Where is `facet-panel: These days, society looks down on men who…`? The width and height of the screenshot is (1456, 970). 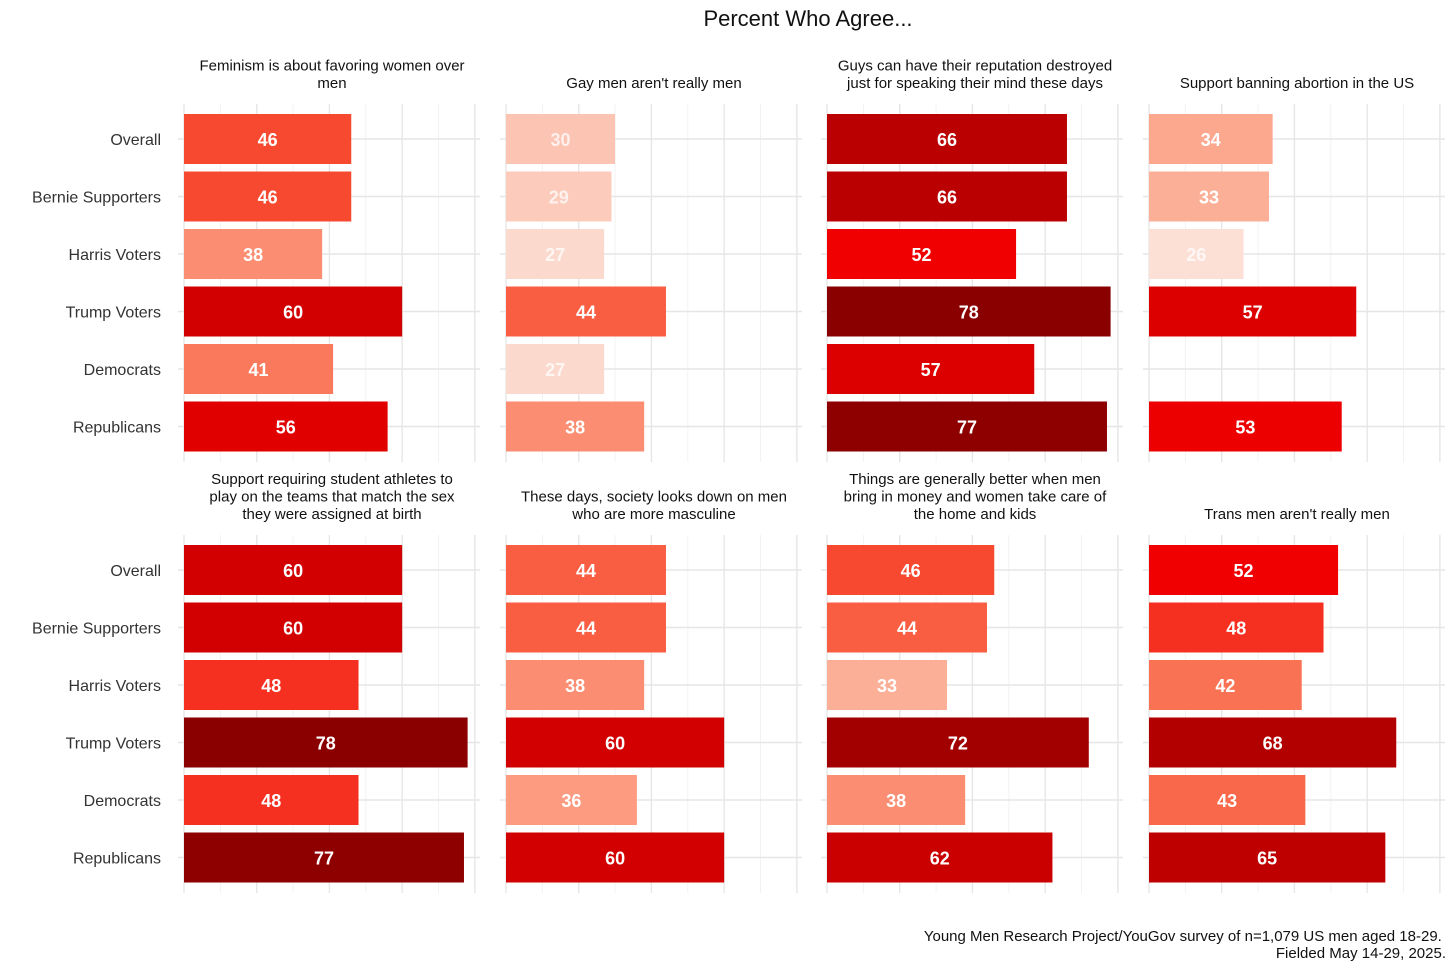
facet-panel: These days, society looks down on men who… is located at coordinates (651, 691).